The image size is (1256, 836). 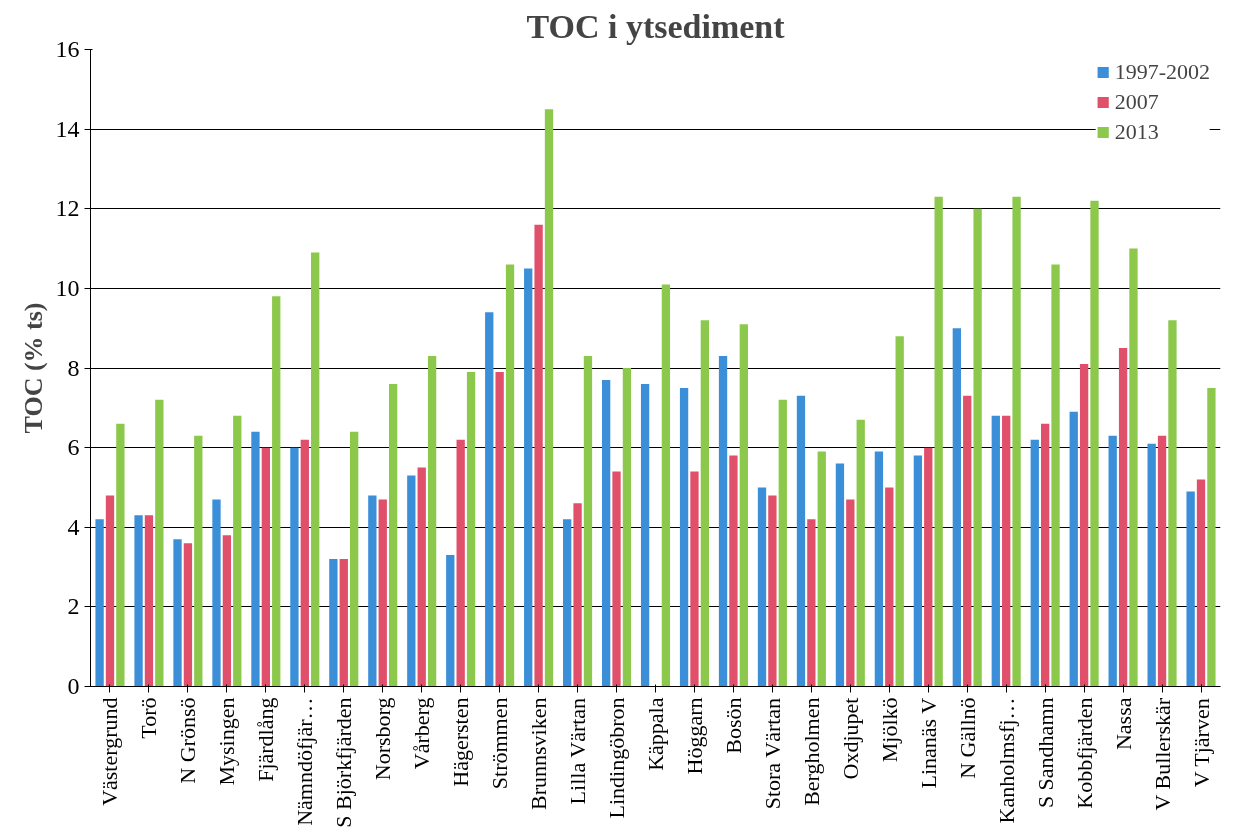 I want to click on x-tick-label: Torö, so click(x=149, y=718).